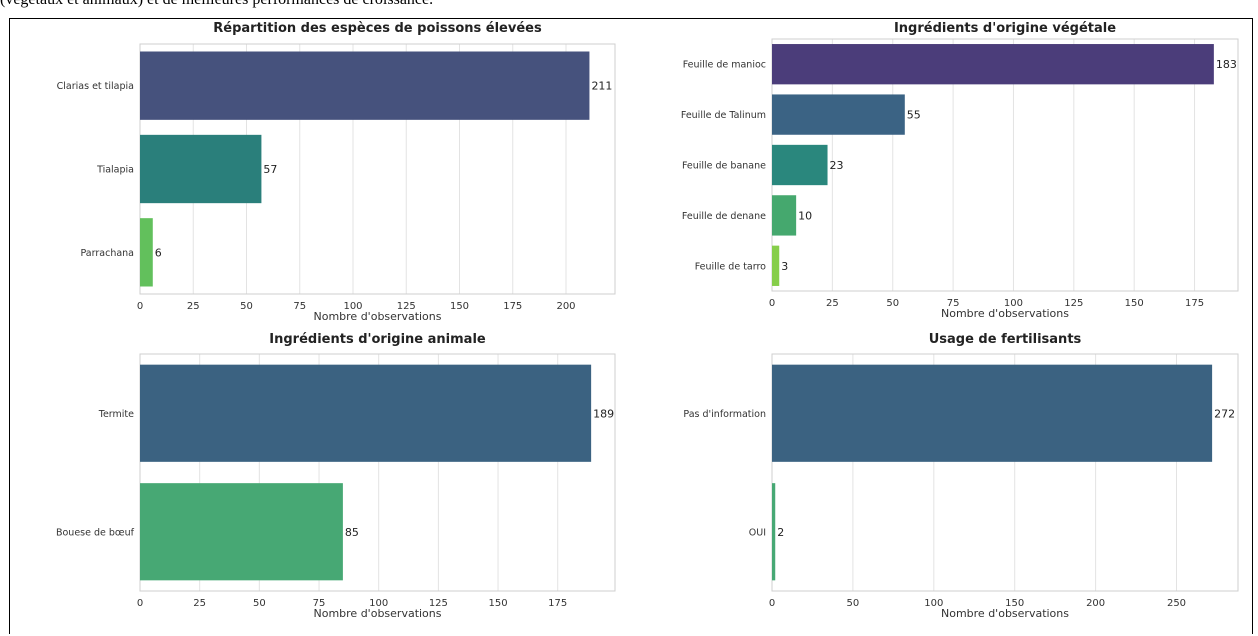 The image size is (1258, 636). Describe the element at coordinates (116, 414) in the screenshot. I see `category-label: Termite` at that location.